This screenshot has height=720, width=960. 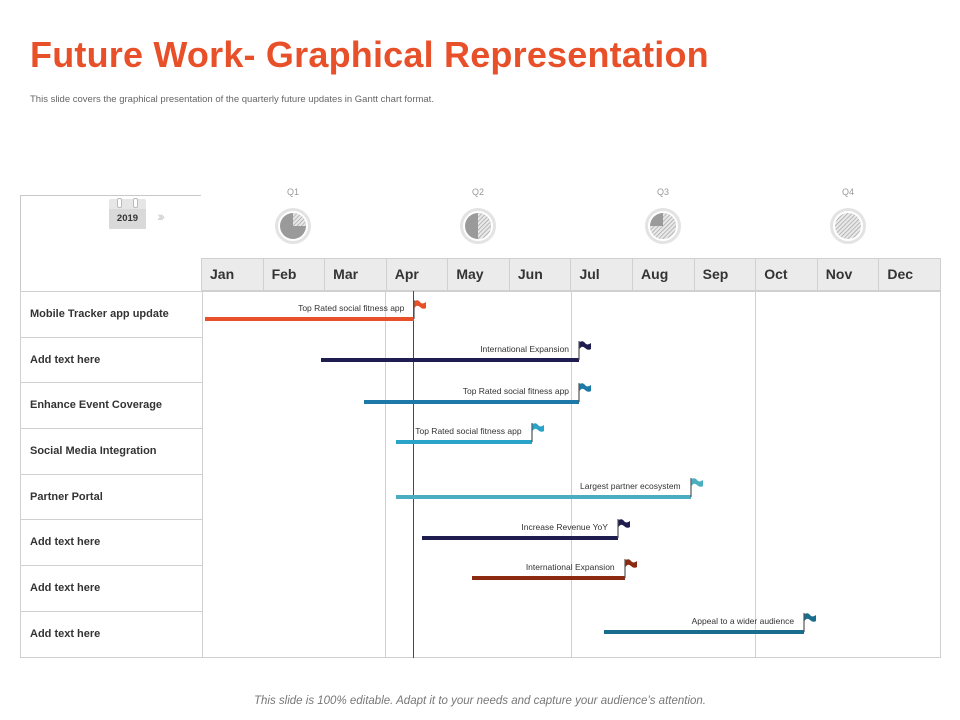 I want to click on task-row-label: Mobile Tracker app update, so click(x=111, y=315).